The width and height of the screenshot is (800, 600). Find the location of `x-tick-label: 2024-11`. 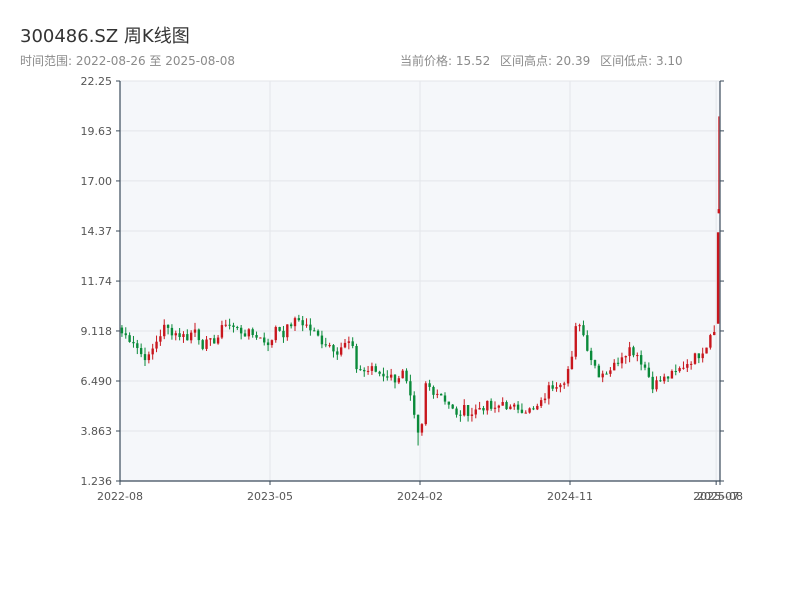

x-tick-label: 2024-11 is located at coordinates (570, 496).